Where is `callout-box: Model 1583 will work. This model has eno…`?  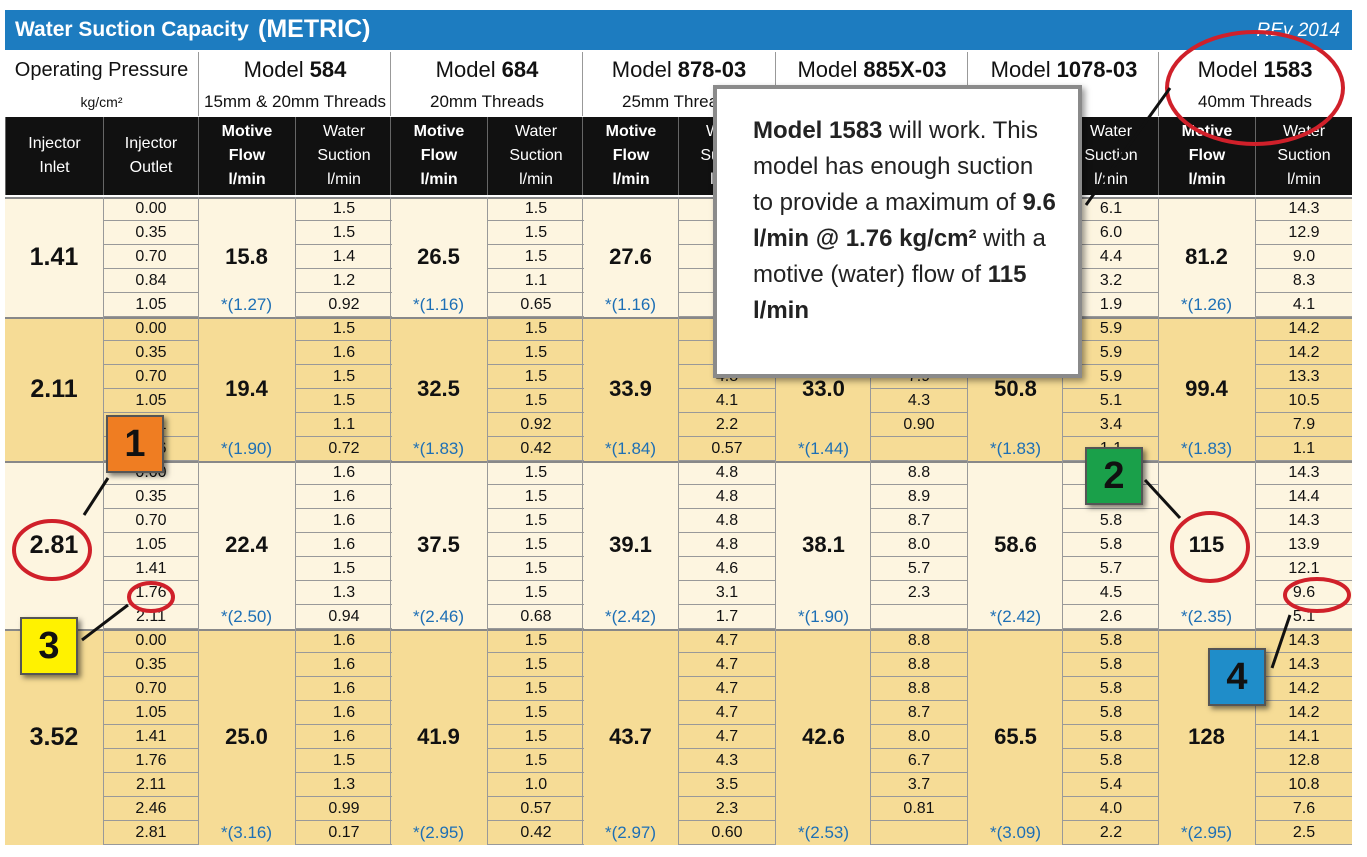
callout-box: Model 1583 will work. This model has eno… is located at coordinates (897, 231).